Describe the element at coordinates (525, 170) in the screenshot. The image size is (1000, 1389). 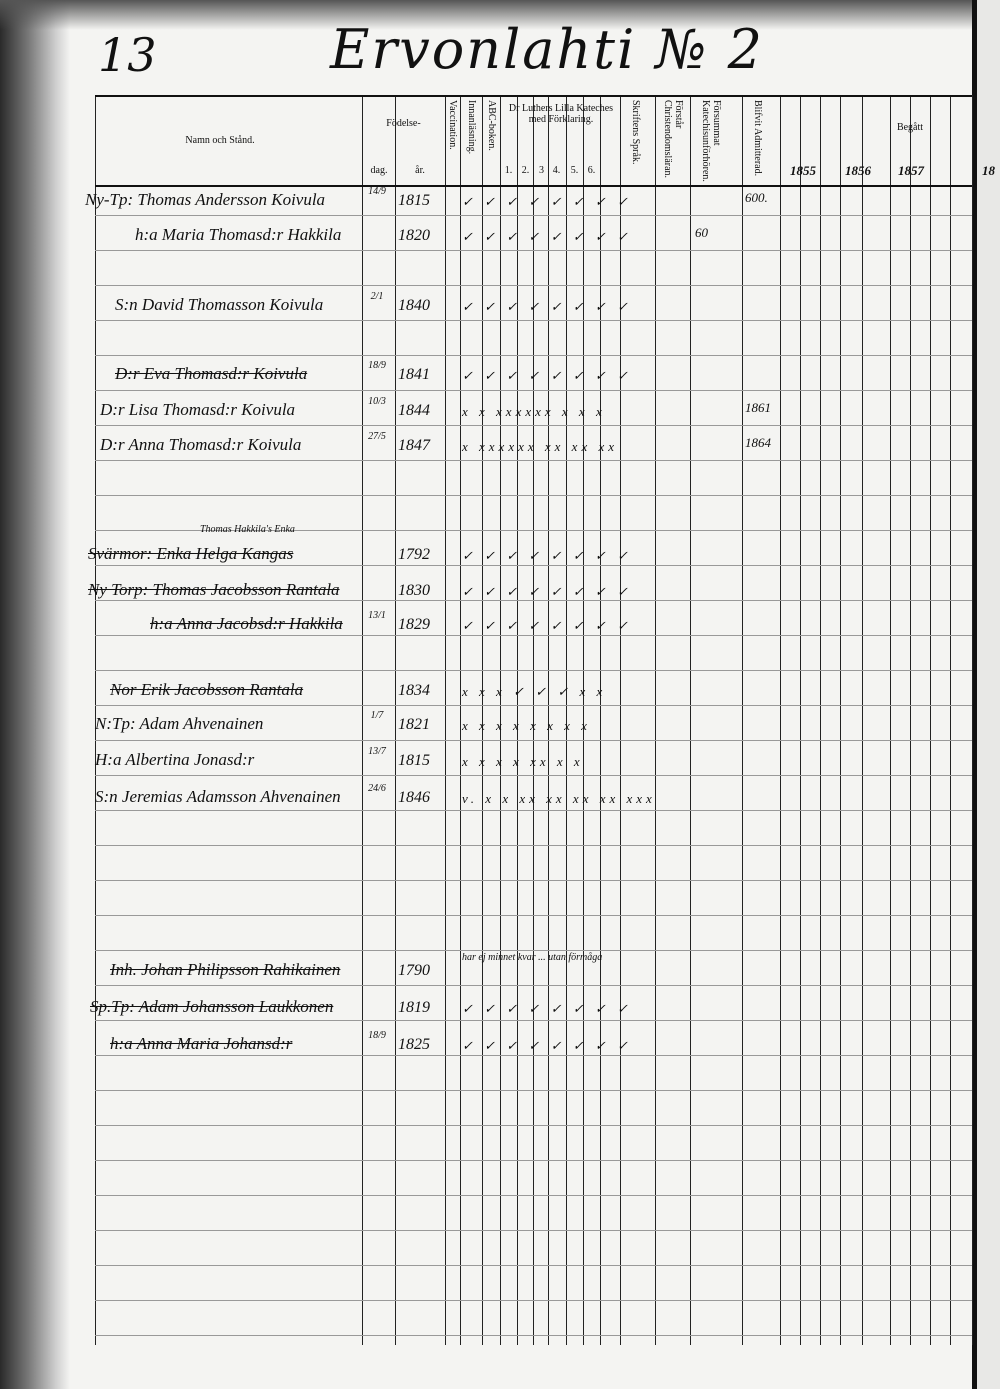
I see `header-catechism-part: 2.` at that location.